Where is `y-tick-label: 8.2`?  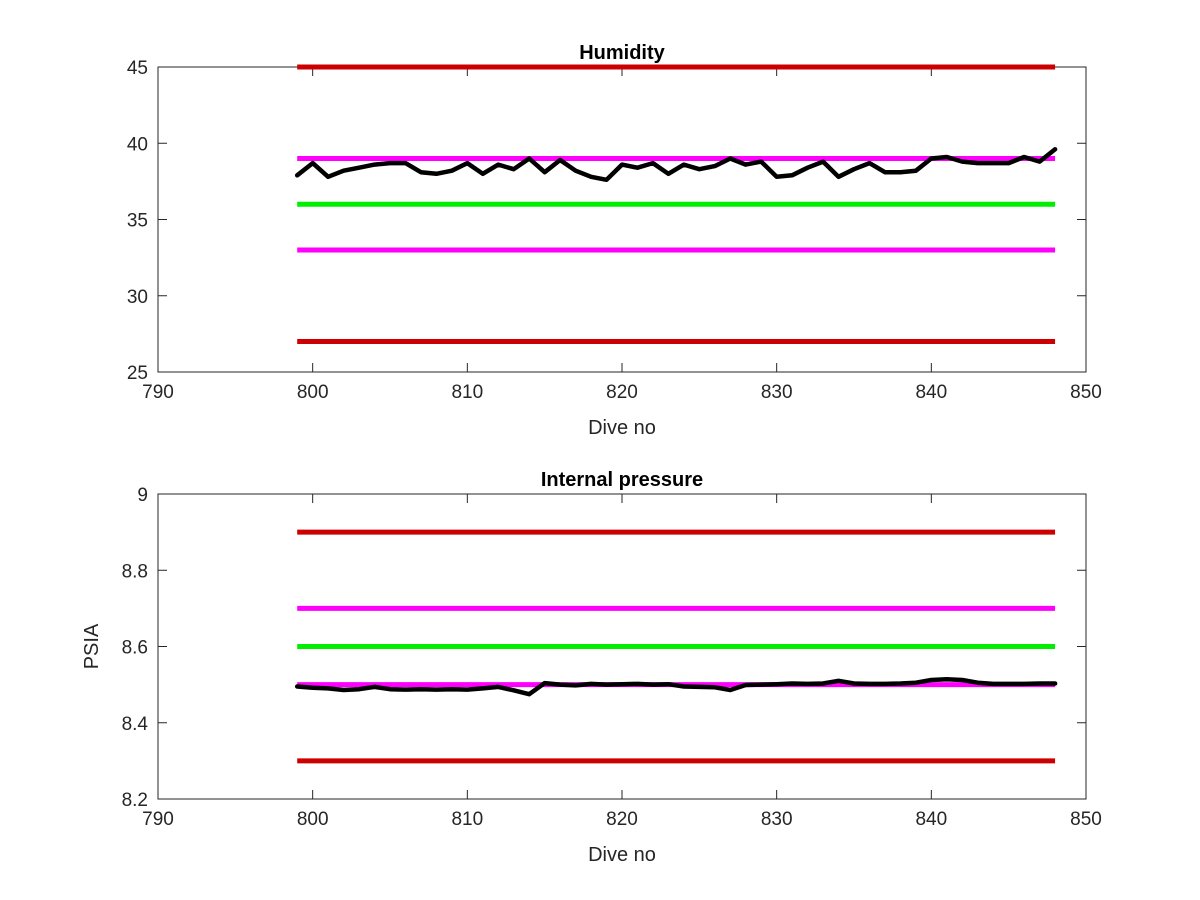 y-tick-label: 8.2 is located at coordinates (135, 800).